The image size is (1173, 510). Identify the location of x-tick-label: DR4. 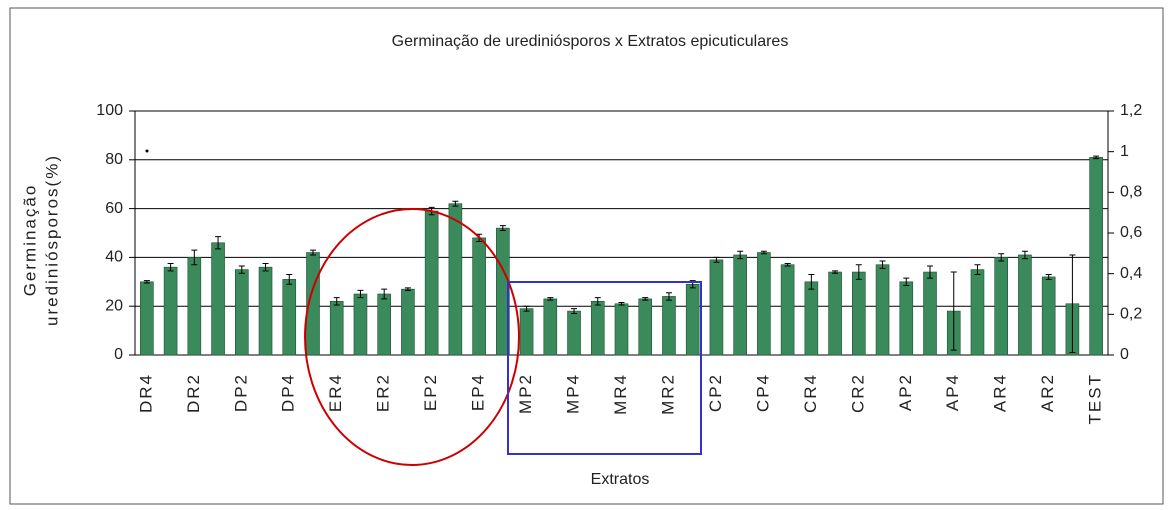
(145, 393).